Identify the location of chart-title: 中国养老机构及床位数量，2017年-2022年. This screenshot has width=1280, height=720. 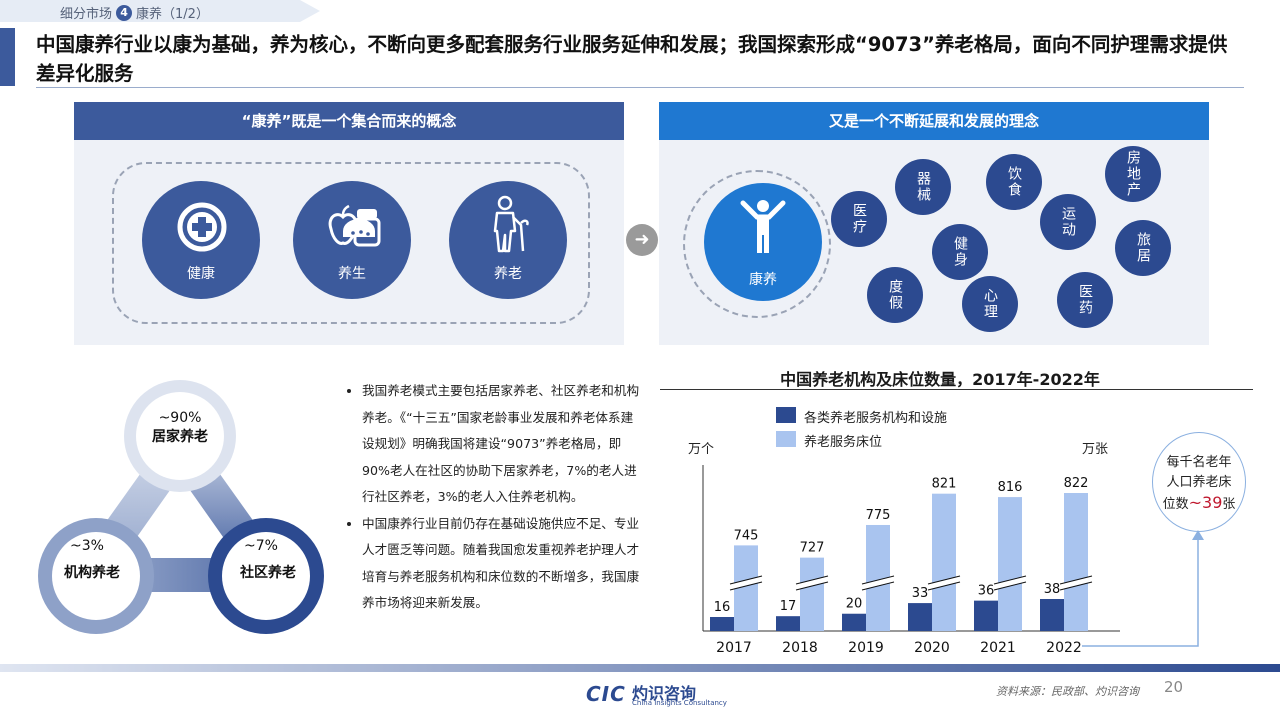
(940, 379).